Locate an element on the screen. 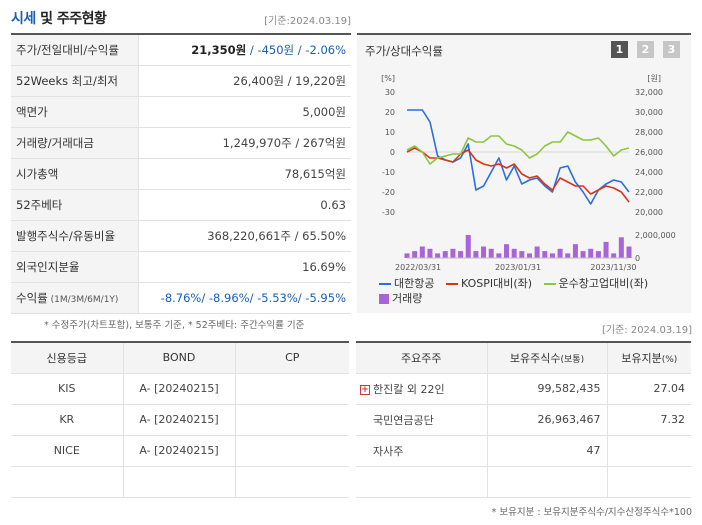  holder-header-row: 주요주주 보유주식수(보통) 보유지분(%) is located at coordinates (523, 358).